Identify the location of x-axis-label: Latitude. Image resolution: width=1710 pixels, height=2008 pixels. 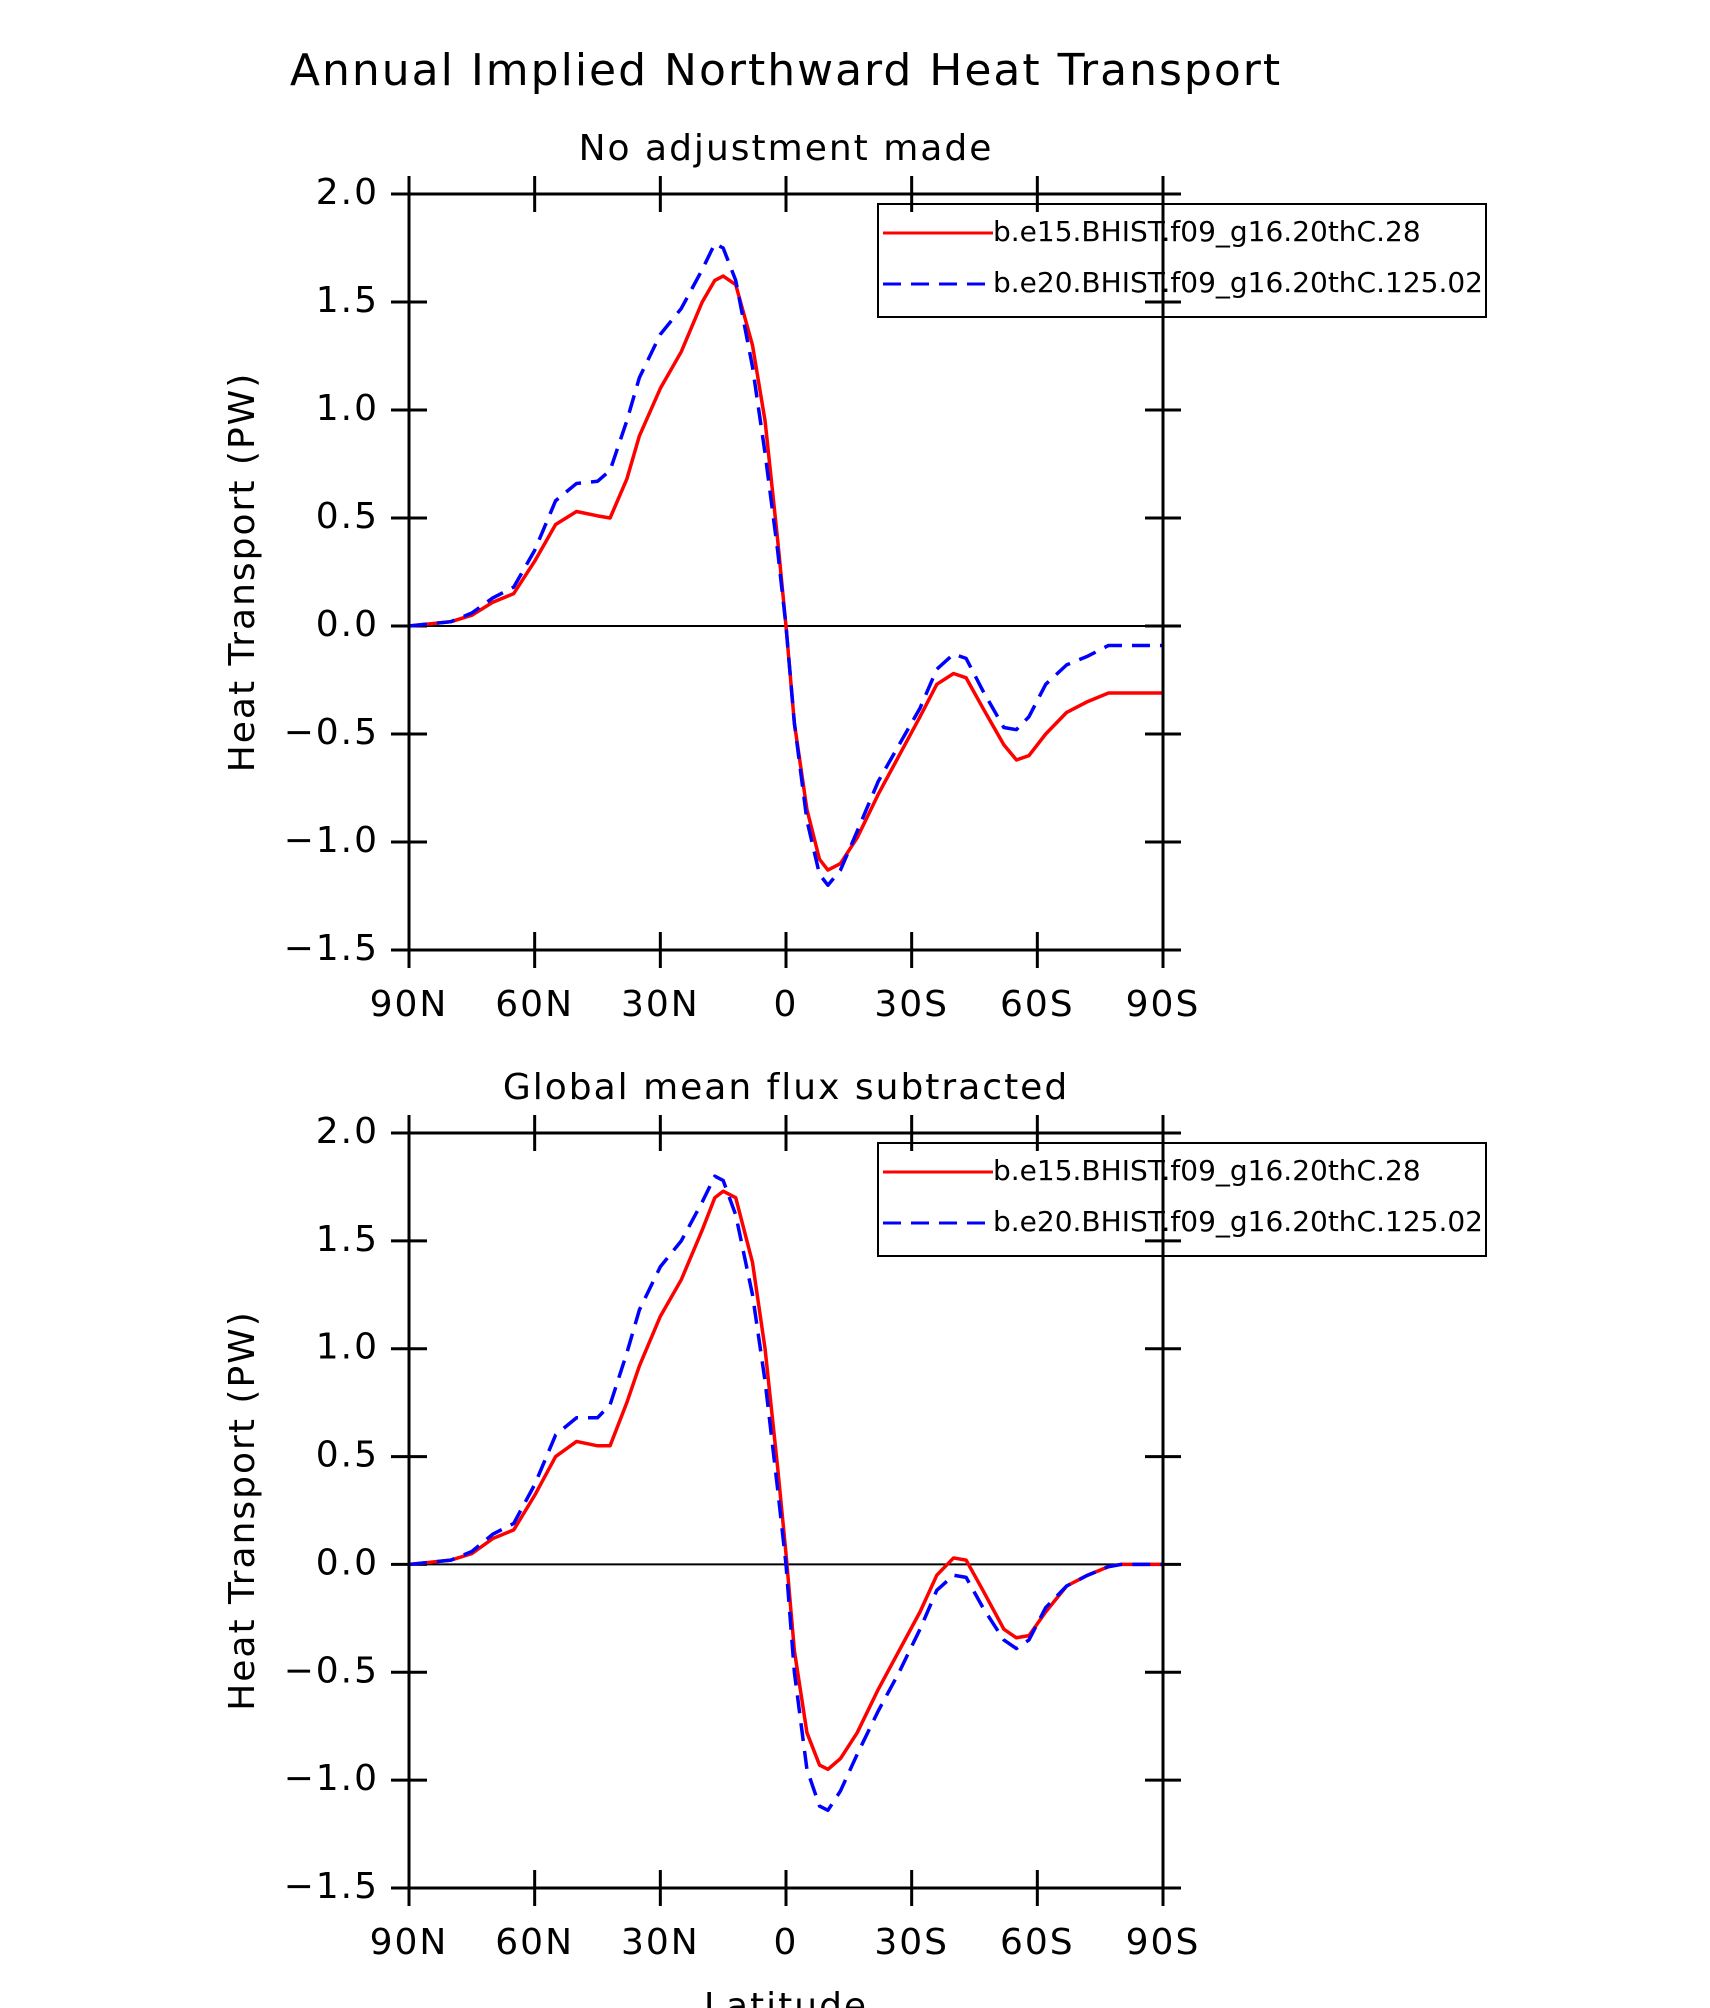
(786, 1997).